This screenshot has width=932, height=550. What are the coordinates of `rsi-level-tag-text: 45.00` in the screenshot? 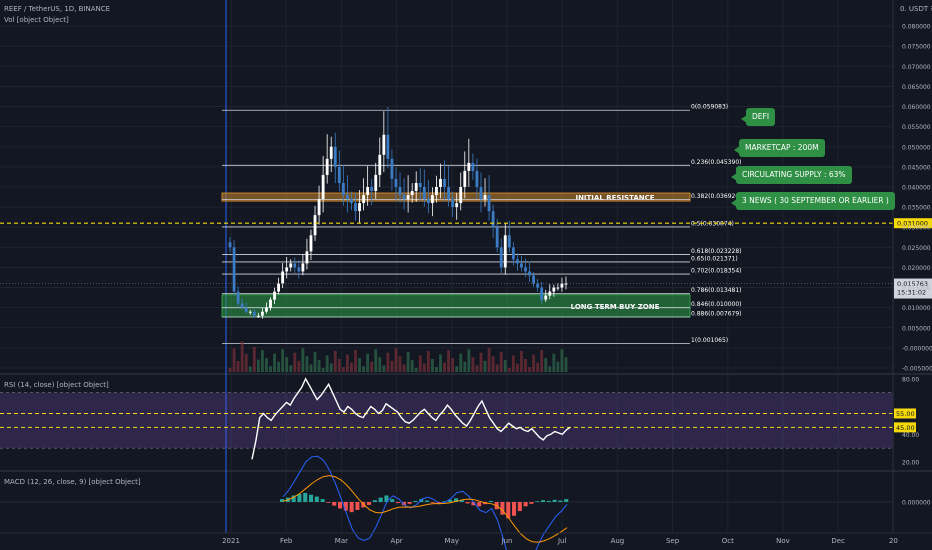 It's located at (905, 428).